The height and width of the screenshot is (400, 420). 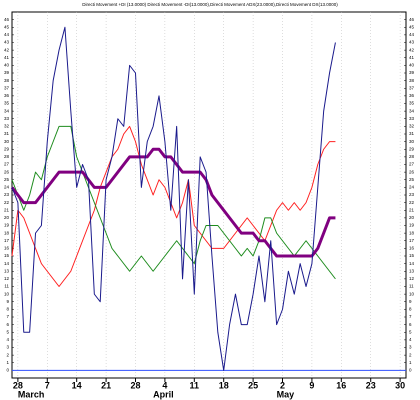 I want to click on y-tick-label: 27, so click(x=7, y=164).